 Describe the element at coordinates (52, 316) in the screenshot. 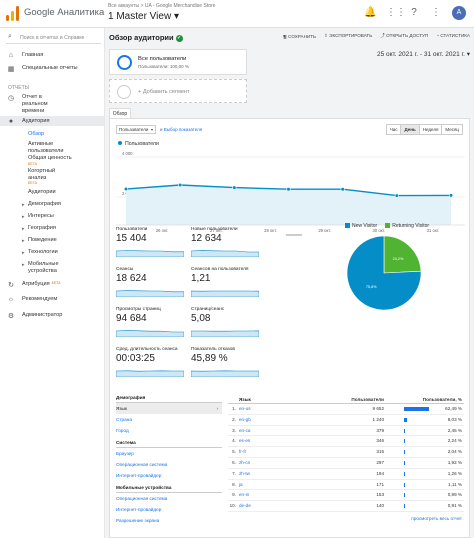

I see `sidebar-item-admin: ⚙ Администратор` at that location.